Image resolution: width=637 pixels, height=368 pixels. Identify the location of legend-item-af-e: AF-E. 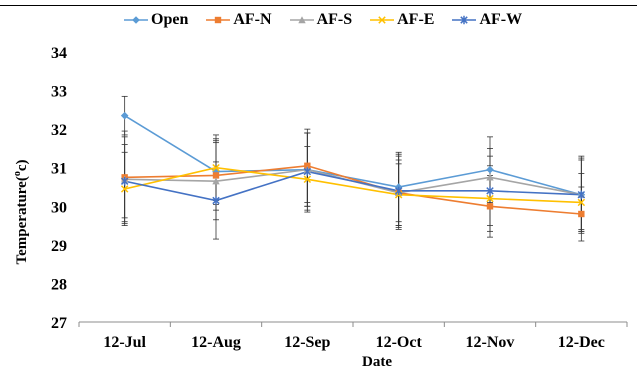
(402, 20).